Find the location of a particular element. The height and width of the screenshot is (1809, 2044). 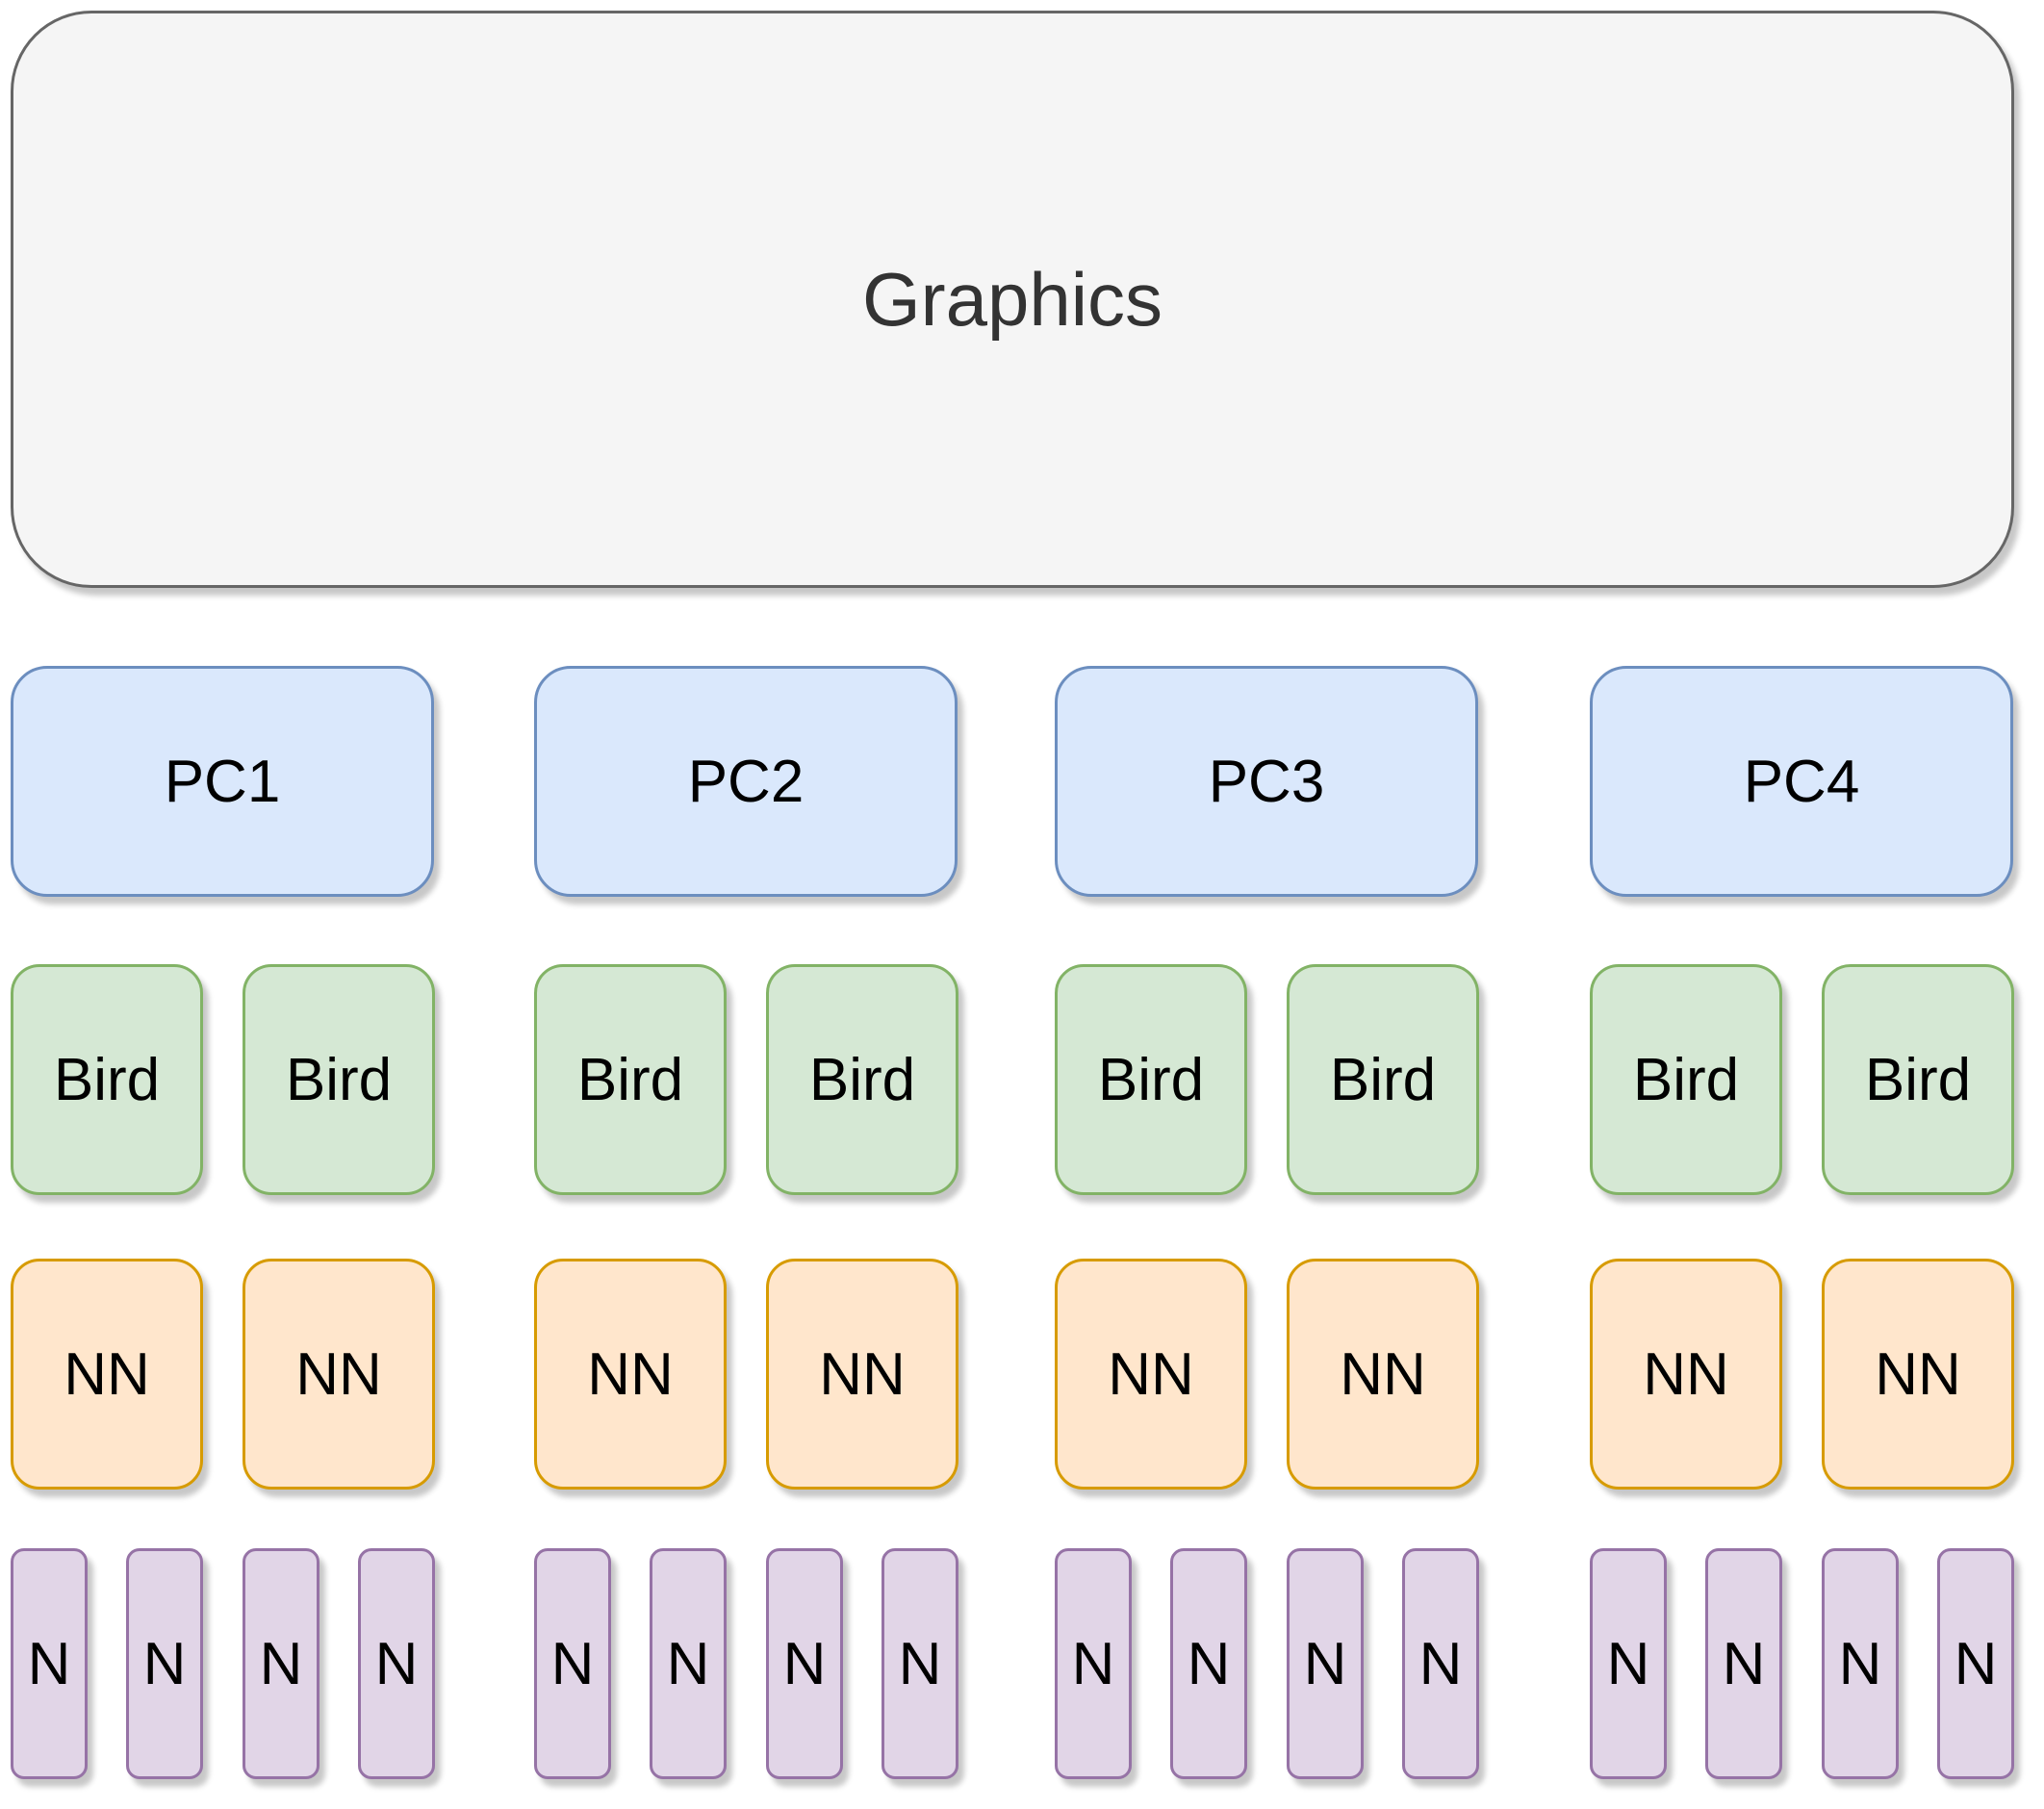

pc-box-2: PC2 is located at coordinates (746, 781).